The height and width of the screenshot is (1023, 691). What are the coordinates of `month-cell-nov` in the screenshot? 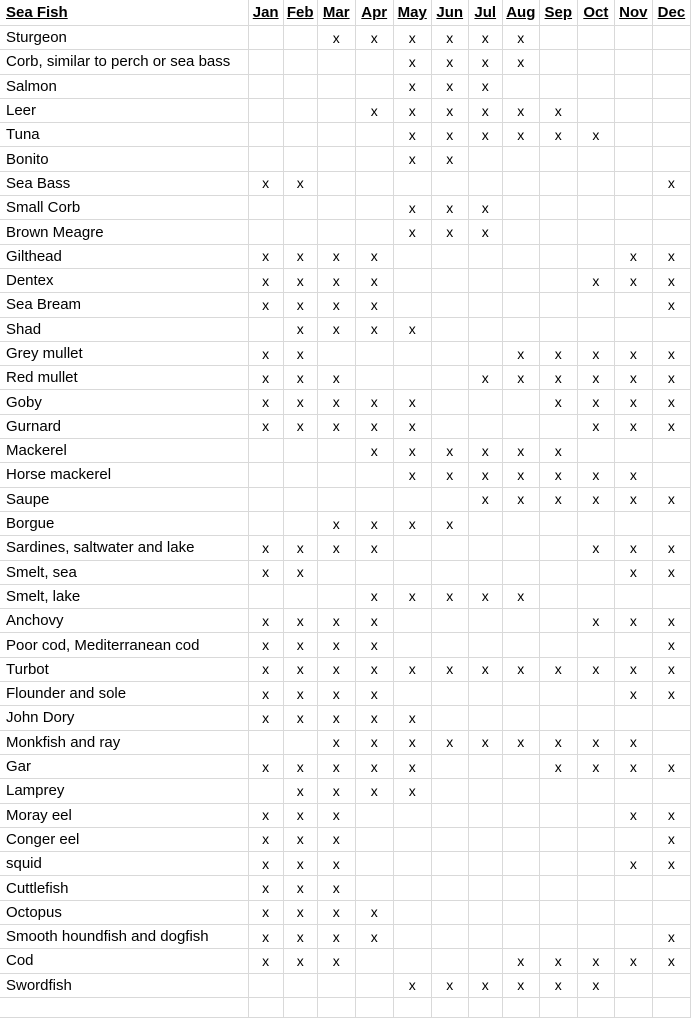 It's located at (633, 791).